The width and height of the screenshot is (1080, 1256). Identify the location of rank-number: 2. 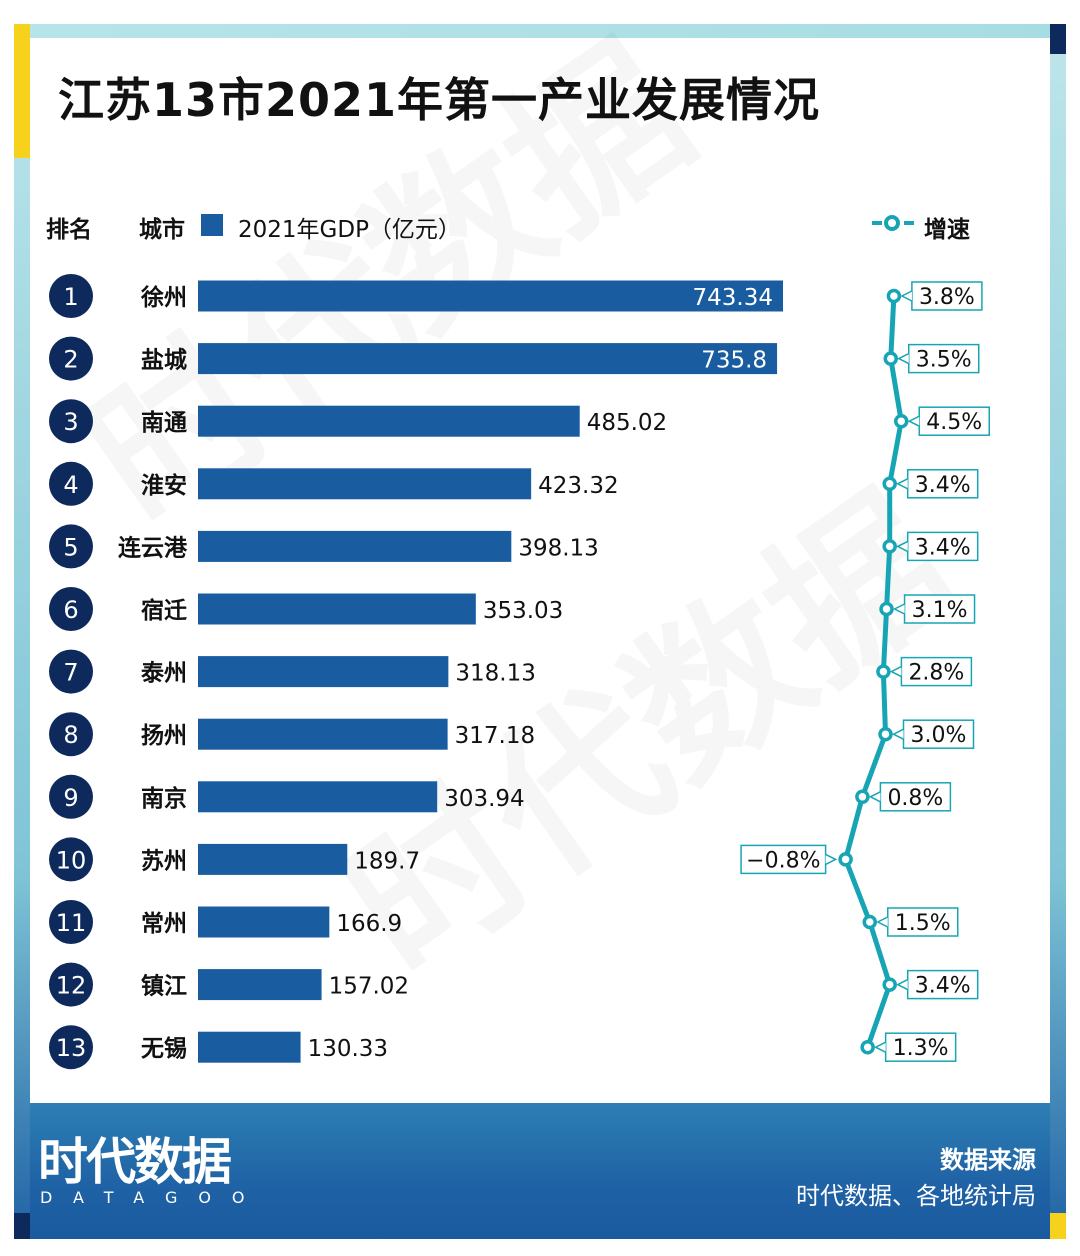
(70, 360).